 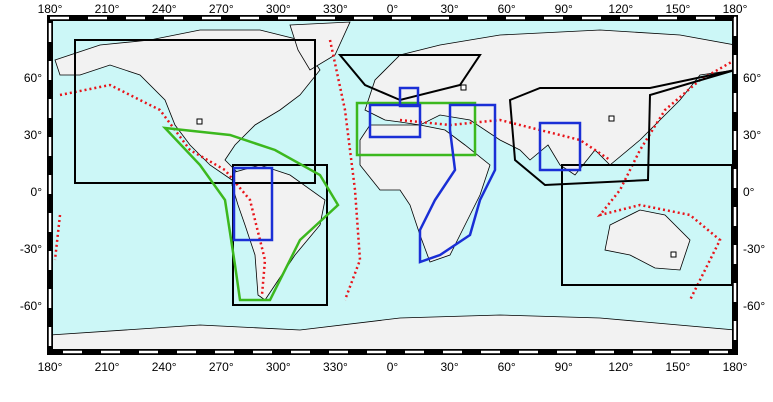 What do you see at coordinates (320, 46) in the screenshot?
I see `greenland` at bounding box center [320, 46].